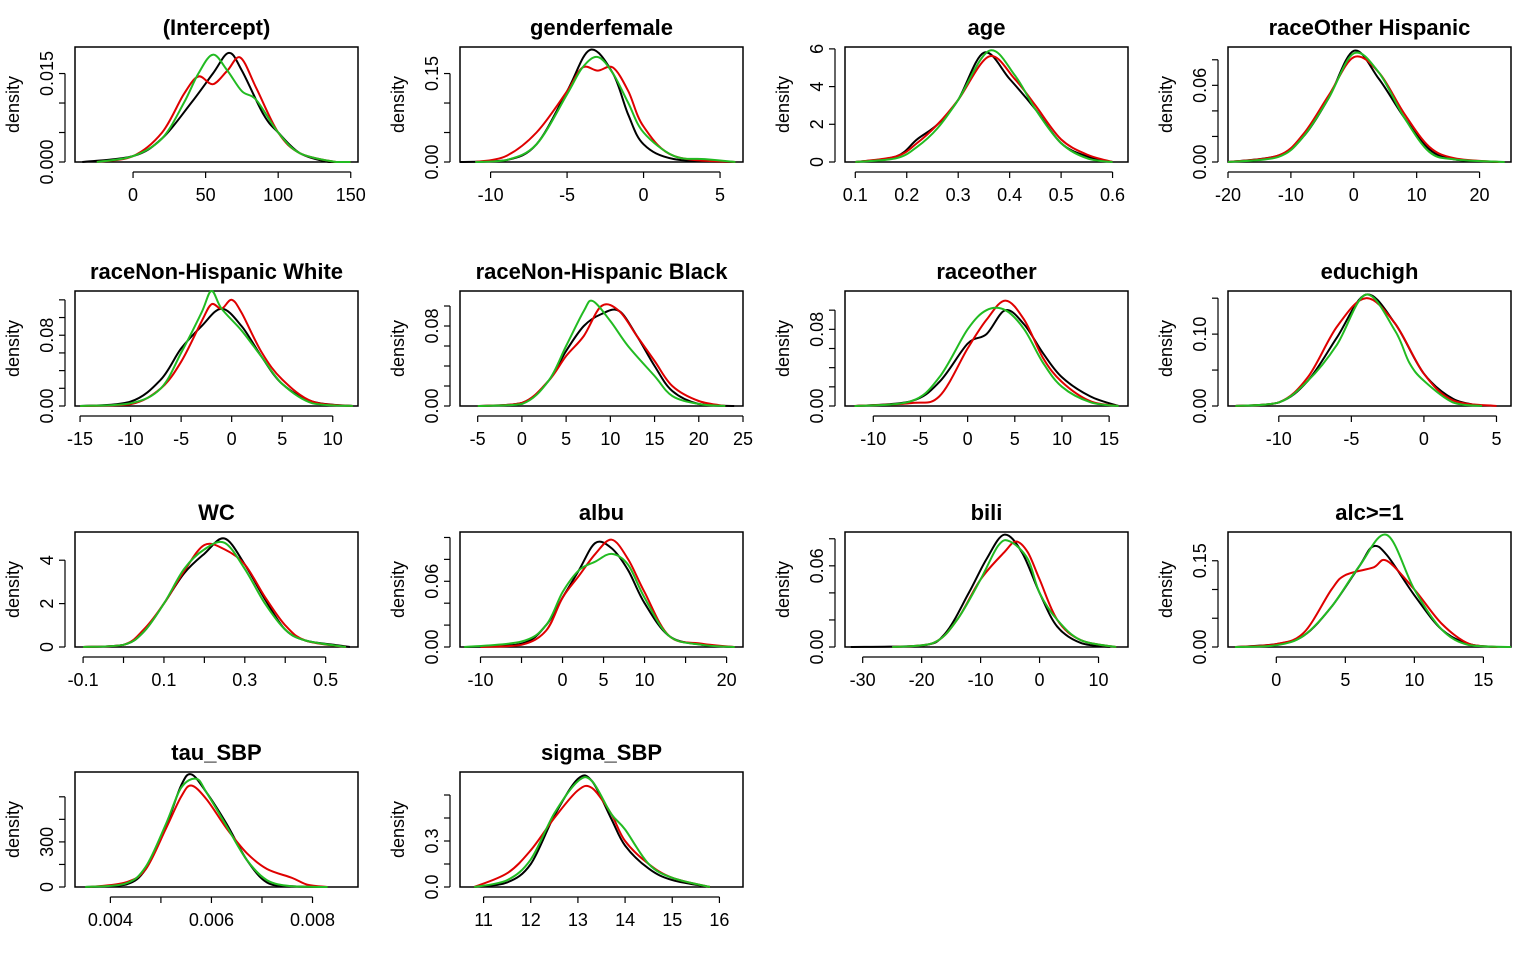  What do you see at coordinates (1009, 195) in the screenshot?
I see `x-tick-label: 0.4` at bounding box center [1009, 195].